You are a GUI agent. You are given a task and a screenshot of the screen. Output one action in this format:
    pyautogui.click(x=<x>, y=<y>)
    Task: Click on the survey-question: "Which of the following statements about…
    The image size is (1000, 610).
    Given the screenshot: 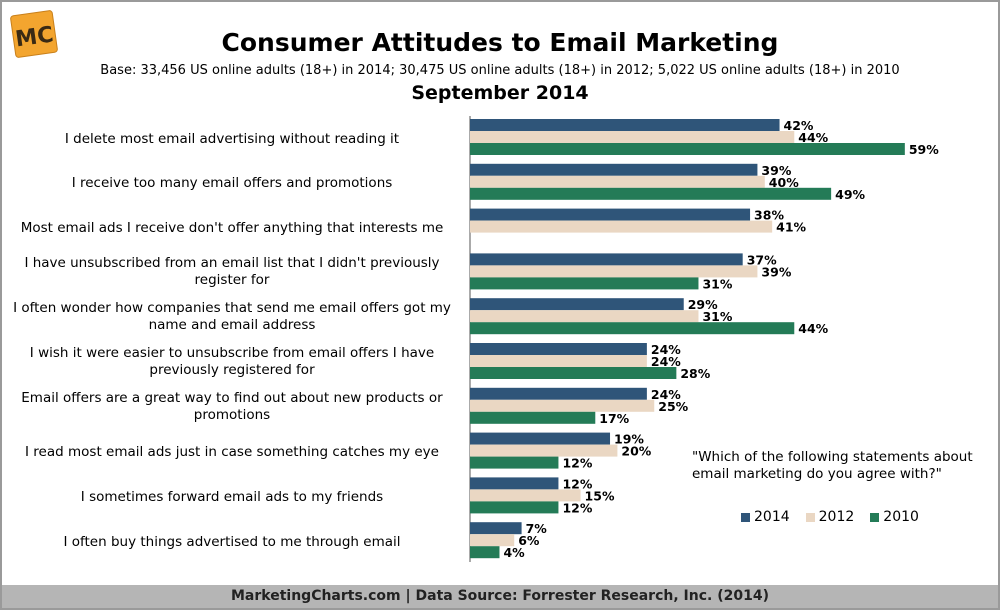 What is the action you would take?
    pyautogui.click(x=832, y=465)
    